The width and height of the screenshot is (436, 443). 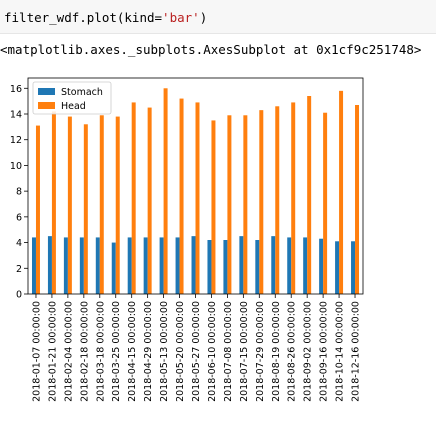 What do you see at coordinates (84, 351) in the screenshot?
I see `x-tick-label-3: 2018-02-18 00:00:00` at bounding box center [84, 351].